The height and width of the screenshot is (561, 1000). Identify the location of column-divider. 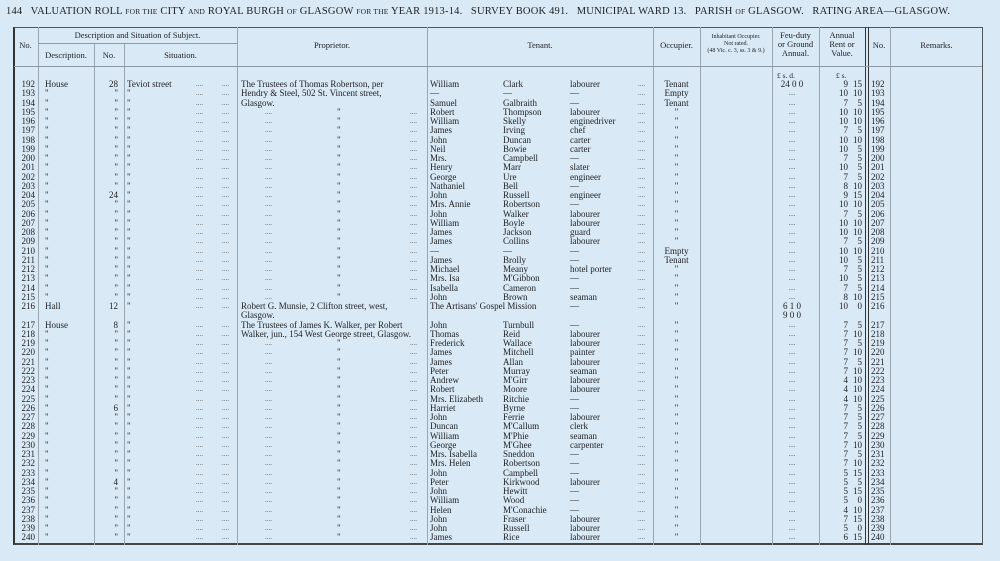
(868, 286).